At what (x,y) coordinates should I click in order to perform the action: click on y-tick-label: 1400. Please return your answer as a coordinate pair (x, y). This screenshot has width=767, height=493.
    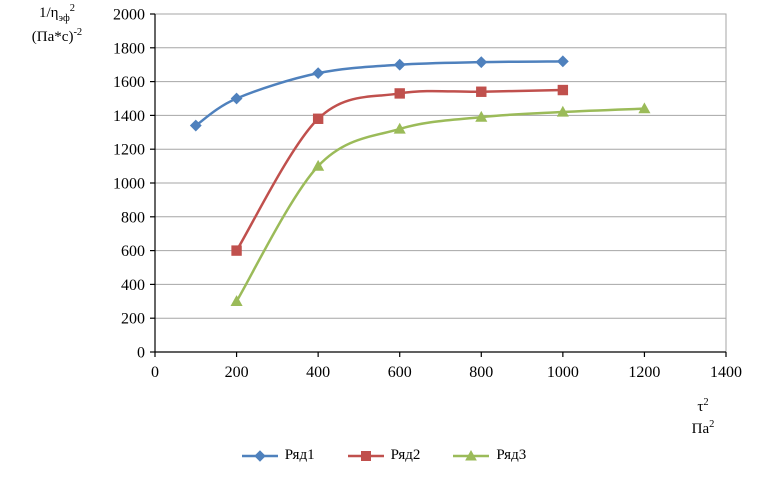
    Looking at the image, I should click on (129, 116).